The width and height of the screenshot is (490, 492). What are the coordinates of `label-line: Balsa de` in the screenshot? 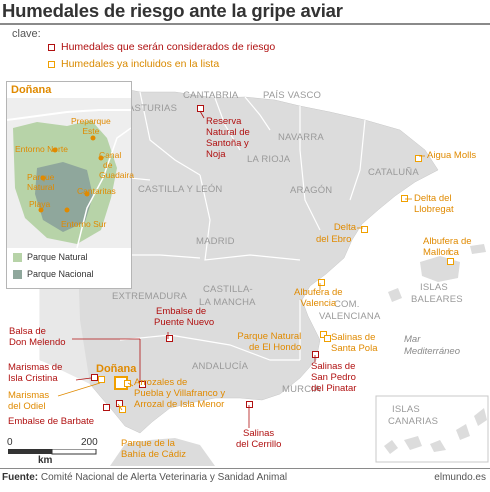 It's located at (27, 331).